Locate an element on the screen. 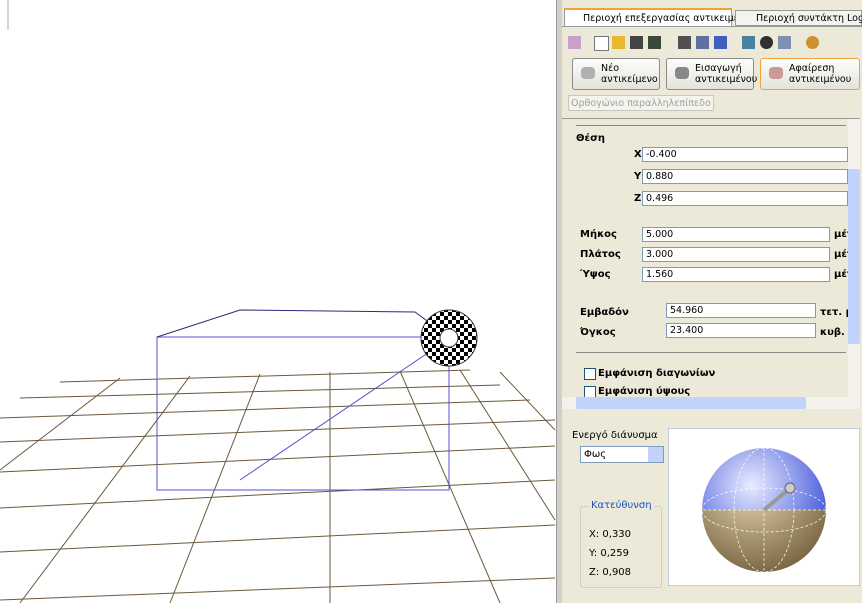  tab: Περιοχή επεξεργασίας αντικειμένων is located at coordinates (661, 17).